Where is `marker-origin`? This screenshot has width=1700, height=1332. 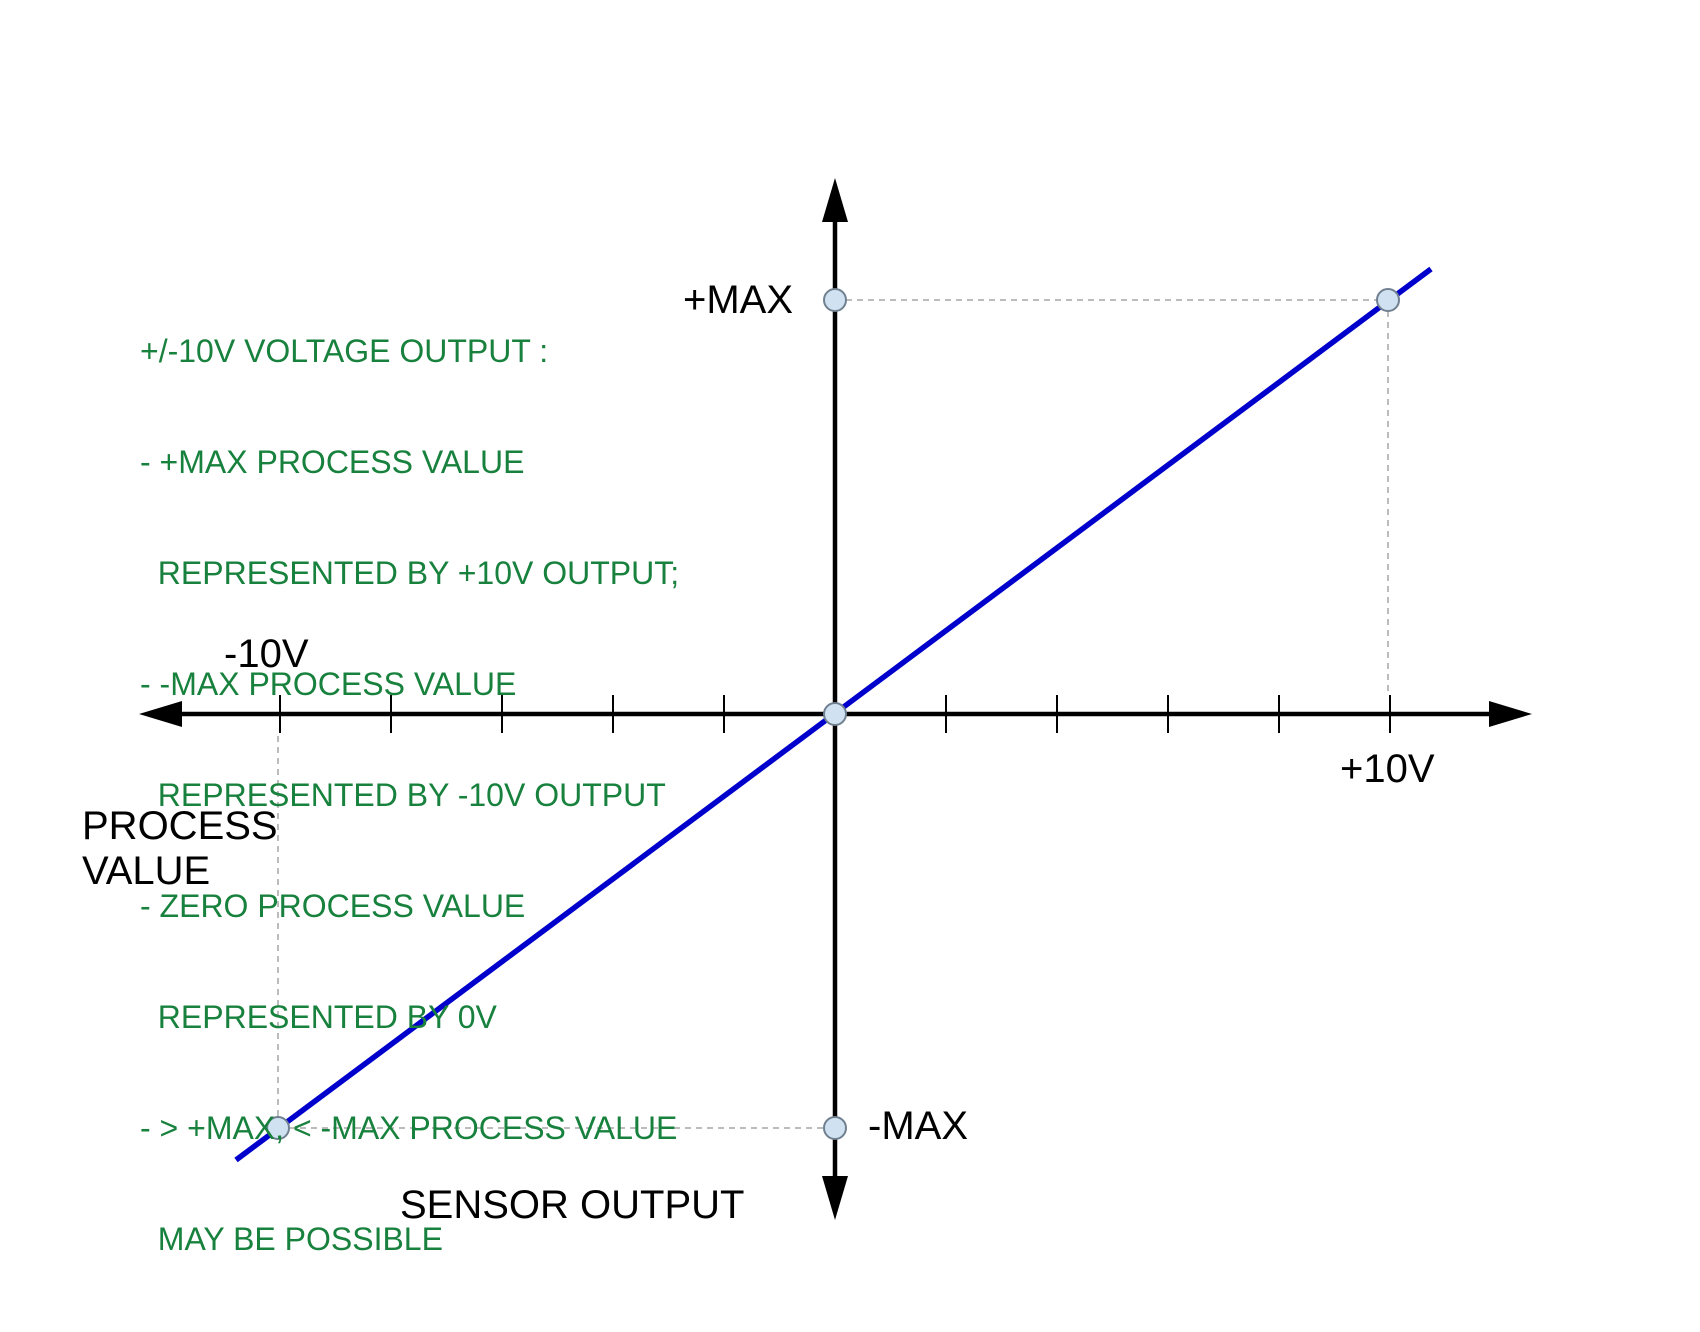
marker-origin is located at coordinates (835, 714).